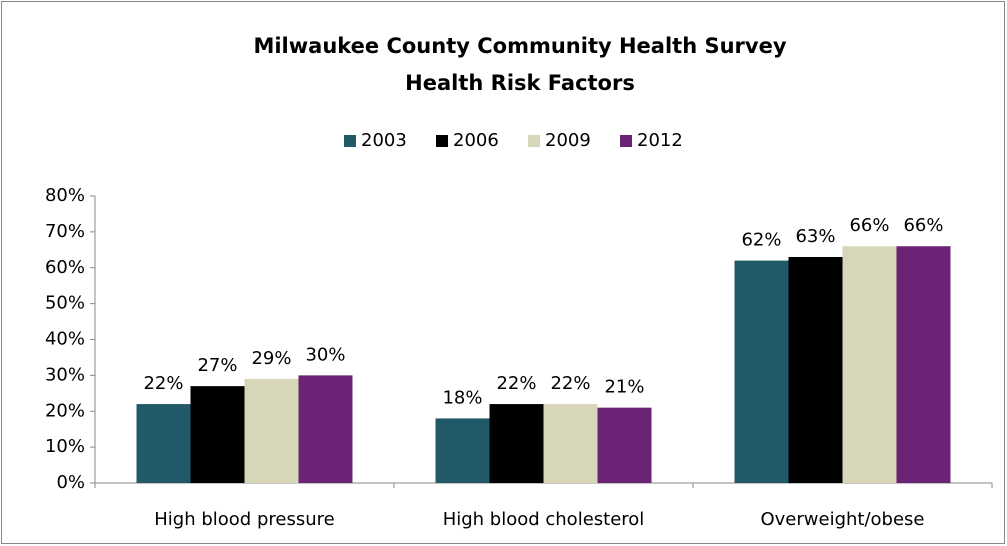 This screenshot has height=546, width=1007. Describe the element at coordinates (568, 140) in the screenshot. I see `legend-label: 2009` at that location.